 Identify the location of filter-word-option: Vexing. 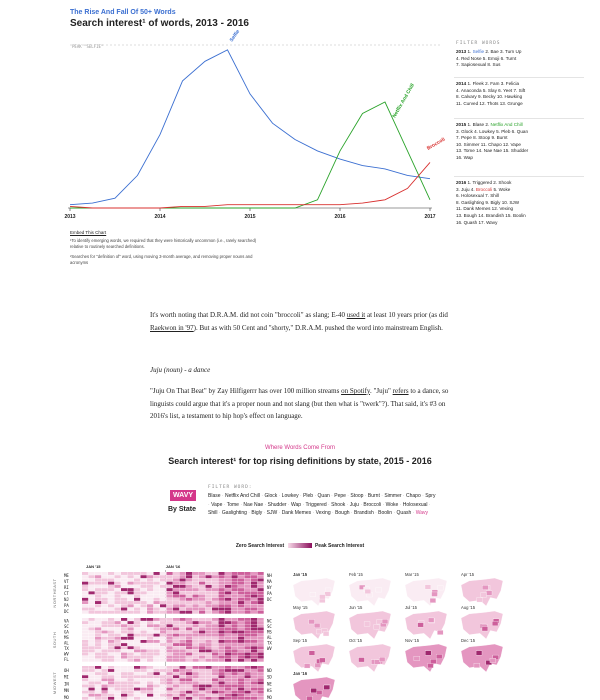
(323, 513).